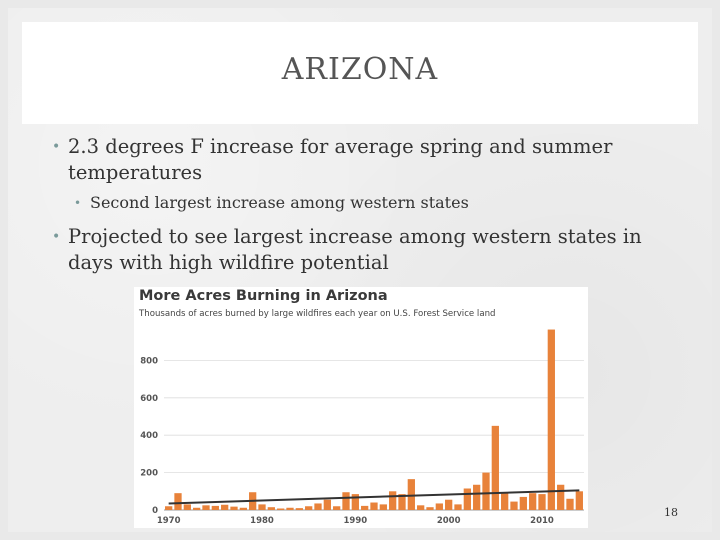 The width and height of the screenshot is (720, 540). Describe the element at coordinates (263, 296) in the screenshot. I see `chart-title: More Acres Burning in Arizona` at that location.